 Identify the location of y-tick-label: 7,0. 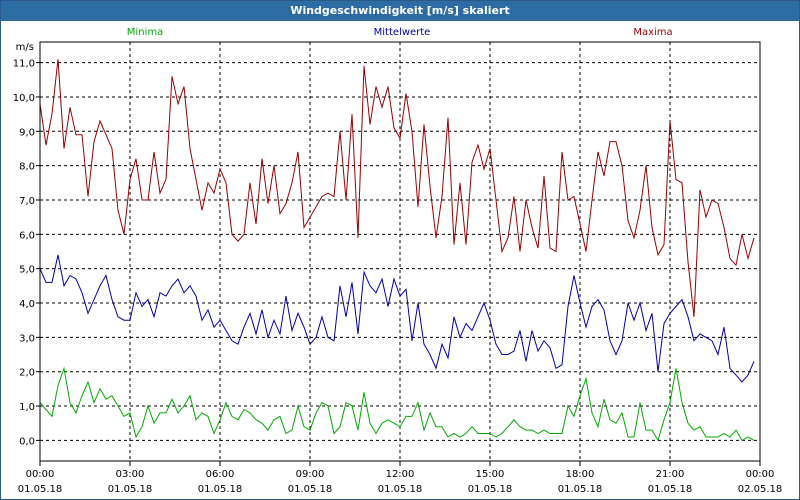
(27, 201).